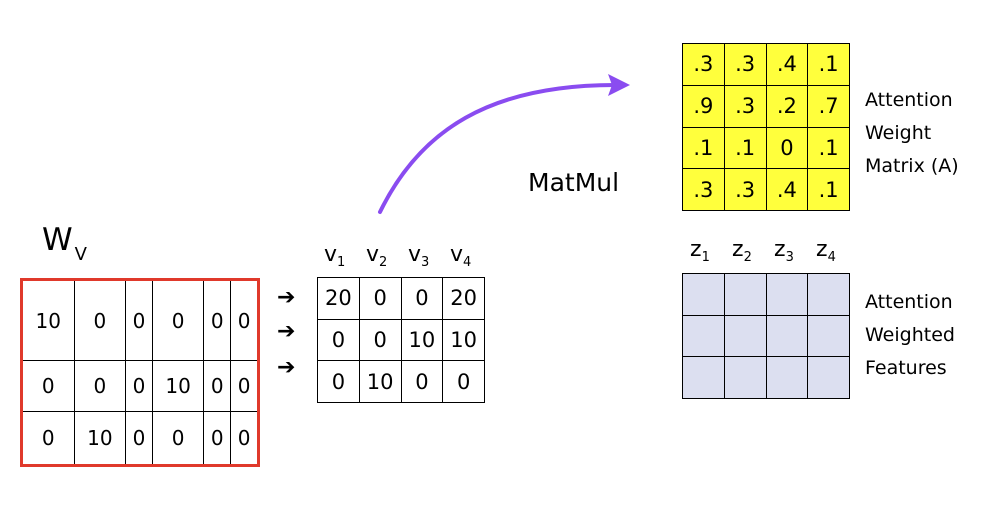  I want to click on v-row: 0 10 0 0, so click(401, 381).